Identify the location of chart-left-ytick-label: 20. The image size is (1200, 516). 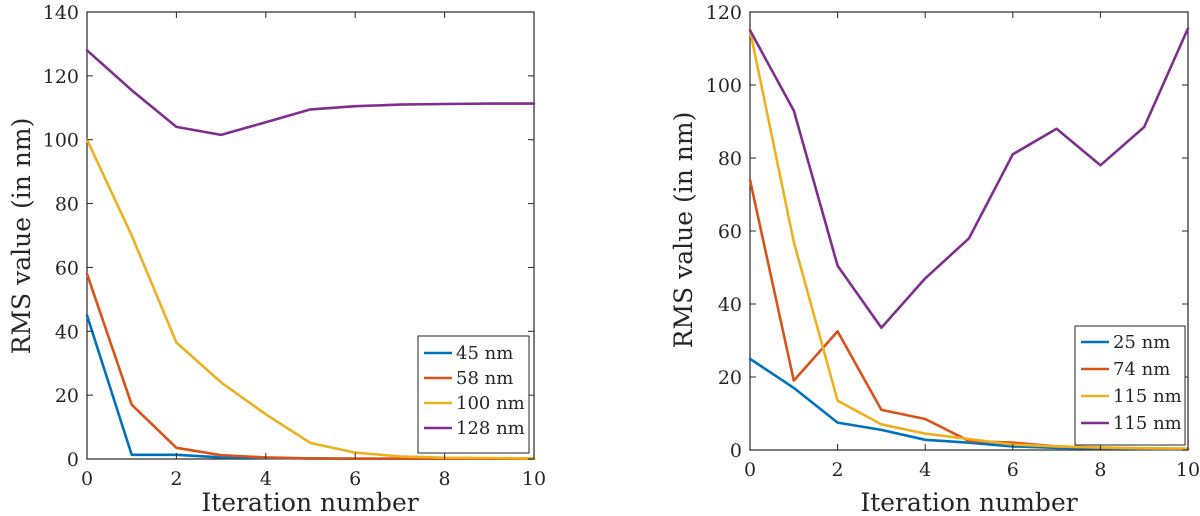
(67, 396).